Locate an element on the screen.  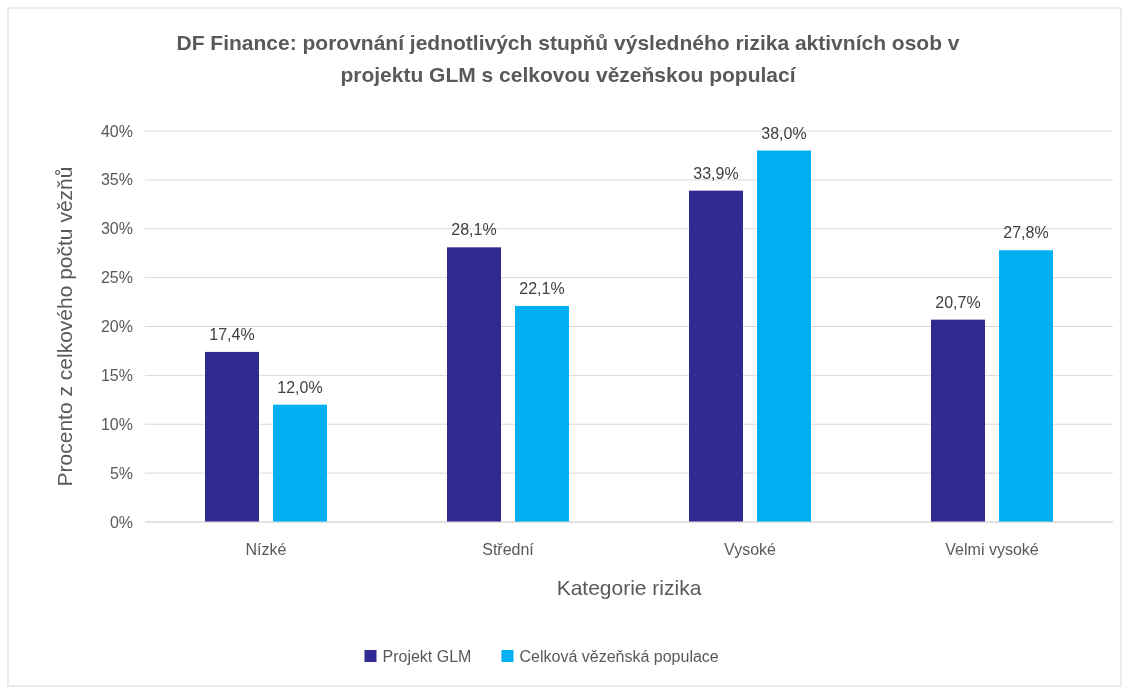
data-label: 22,1% is located at coordinates (542, 288).